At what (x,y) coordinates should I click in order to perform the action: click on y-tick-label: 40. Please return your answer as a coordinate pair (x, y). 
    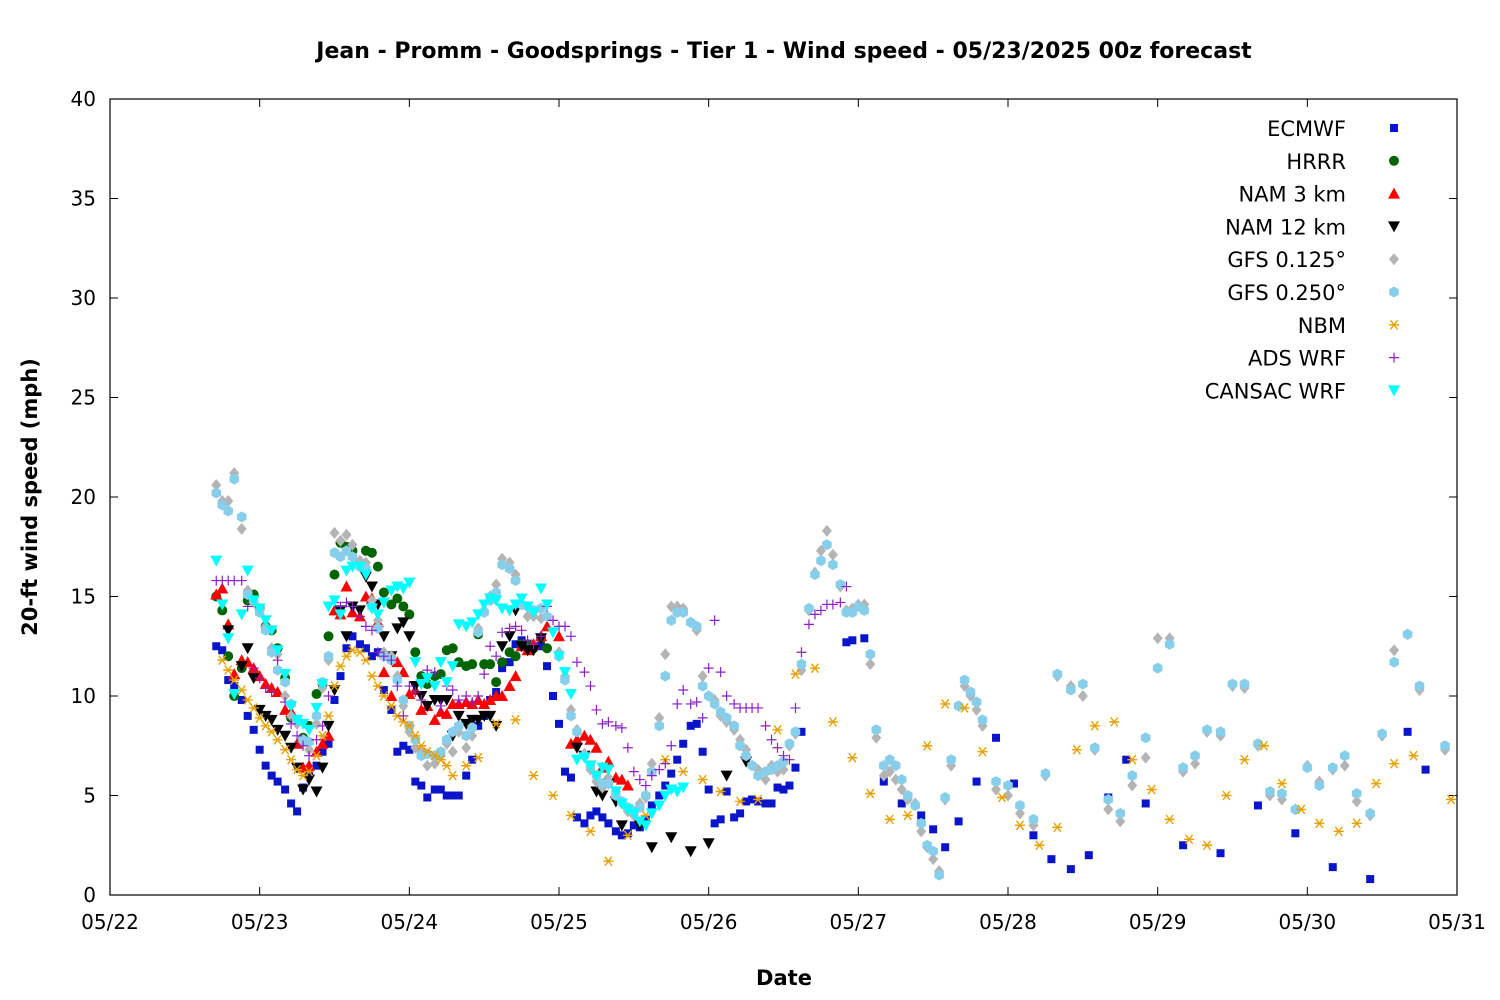
    Looking at the image, I should click on (83, 99).